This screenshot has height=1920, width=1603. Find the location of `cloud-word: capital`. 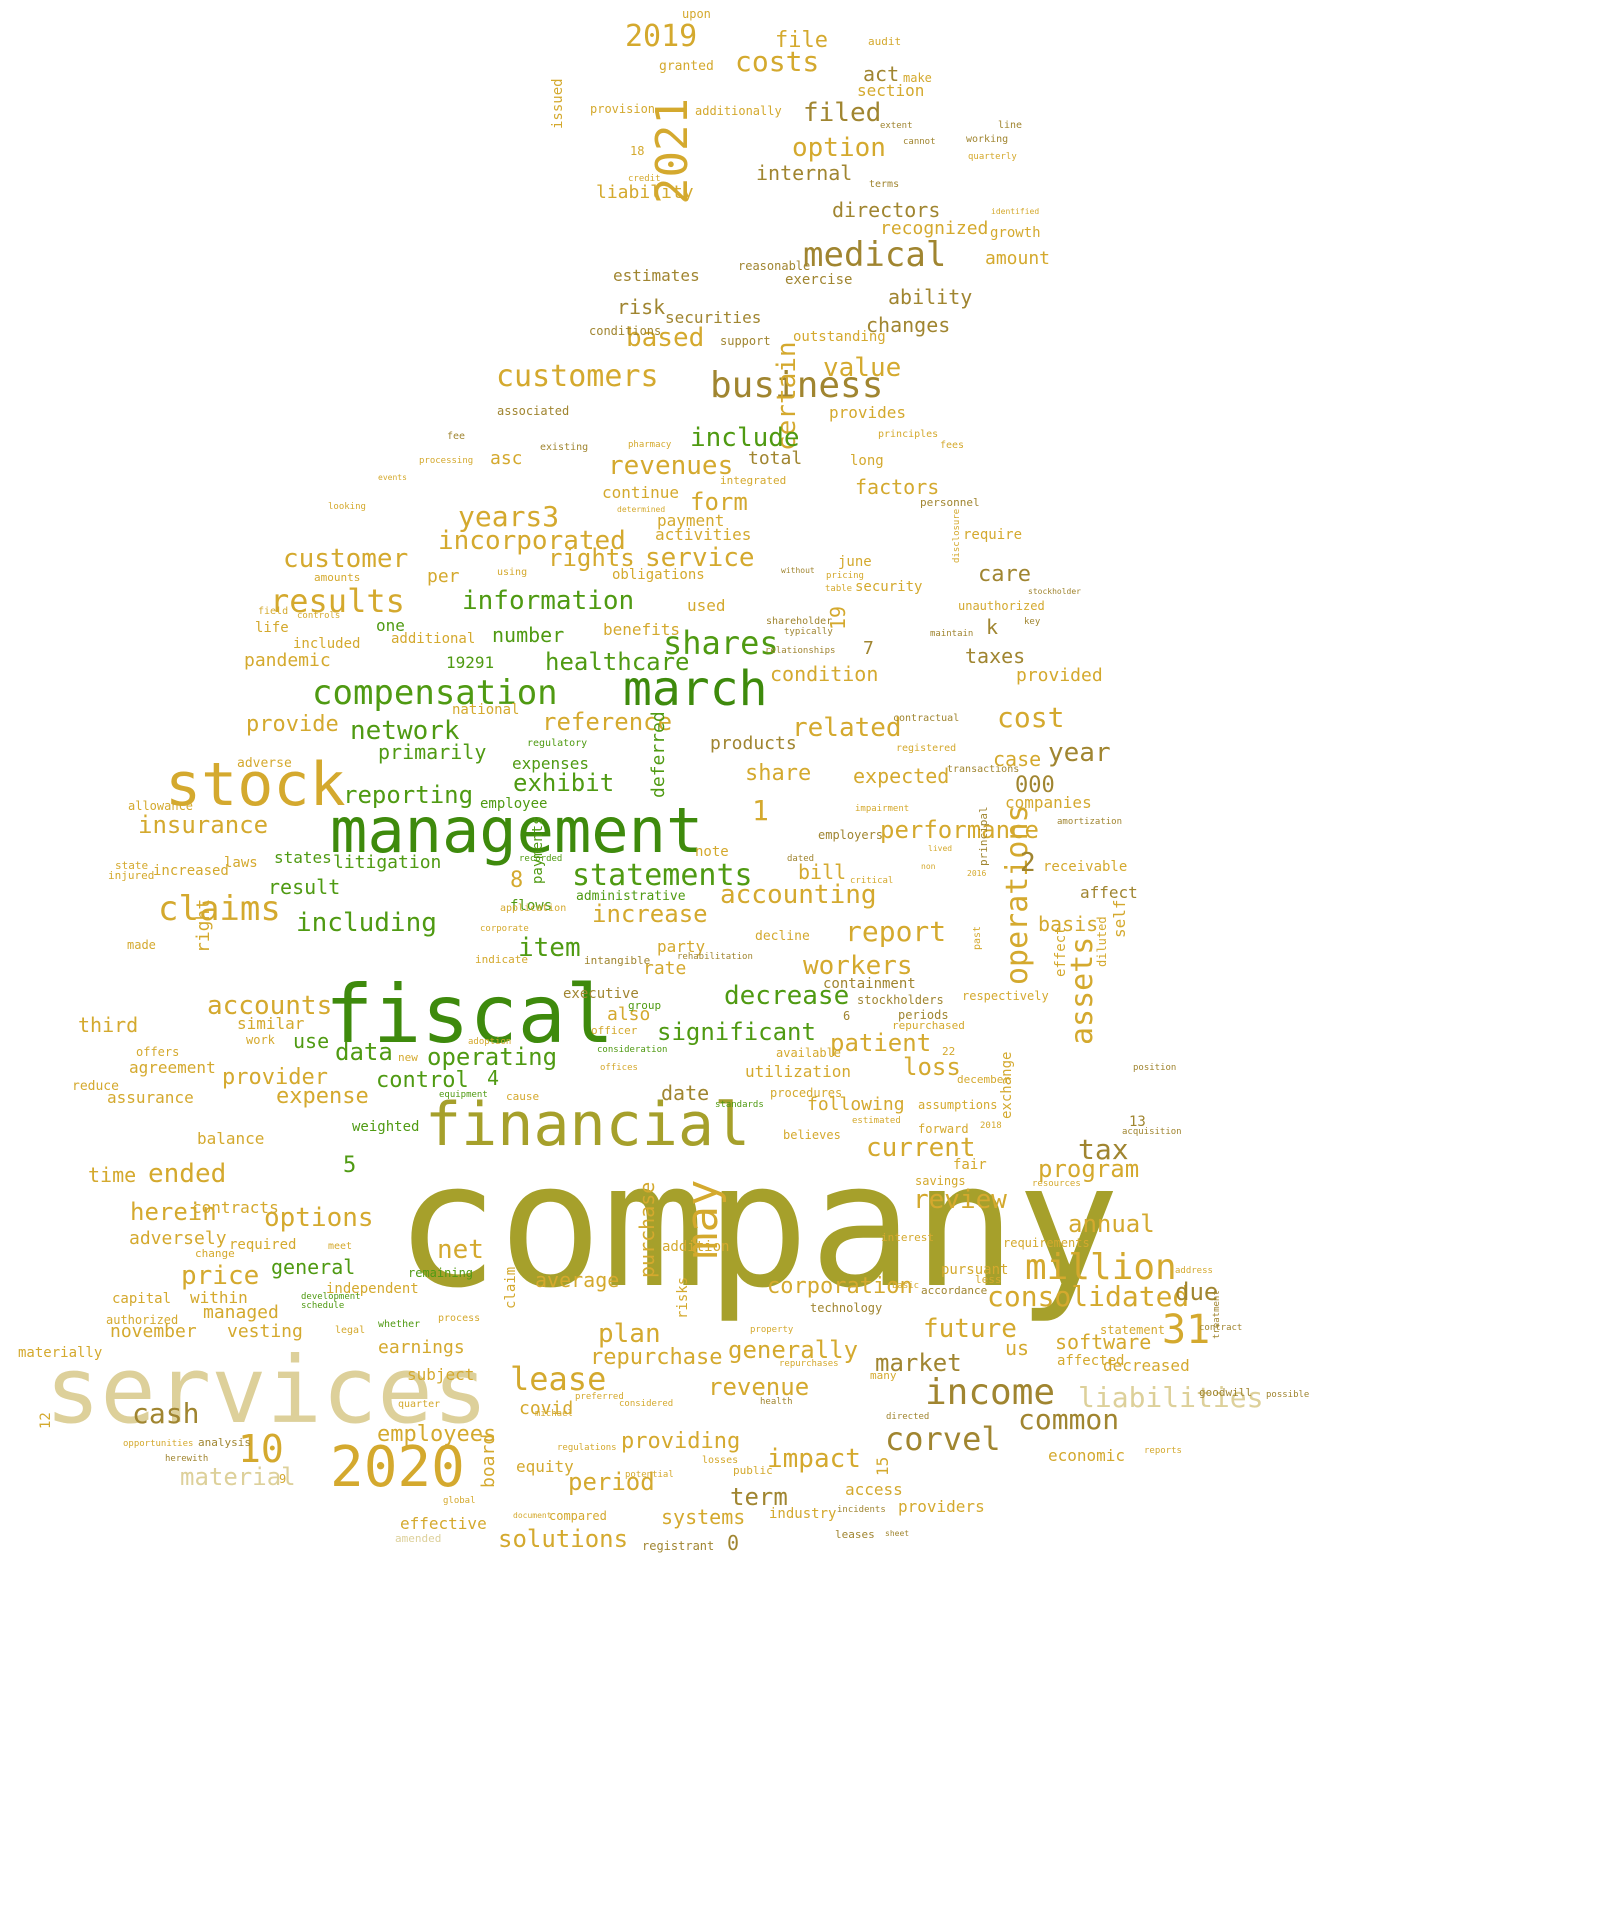

cloud-word: capital is located at coordinates (142, 1299).